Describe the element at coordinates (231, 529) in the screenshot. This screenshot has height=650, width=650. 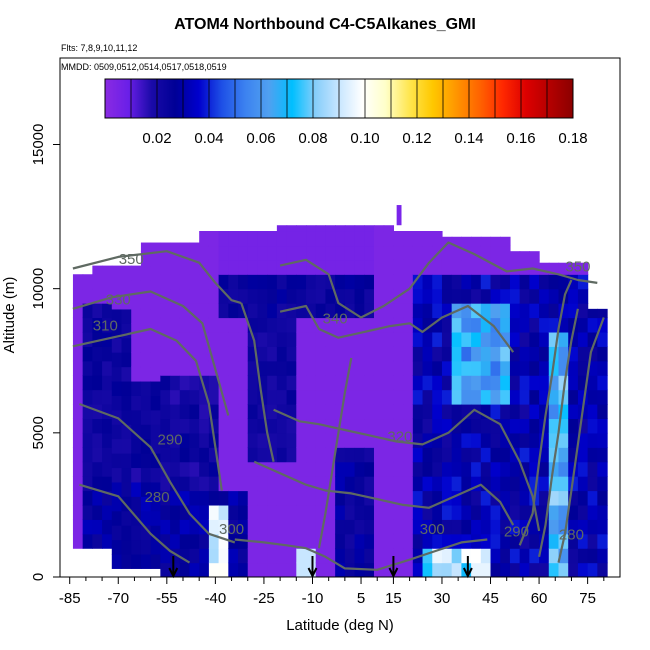
I see `contour-label: 300` at that location.